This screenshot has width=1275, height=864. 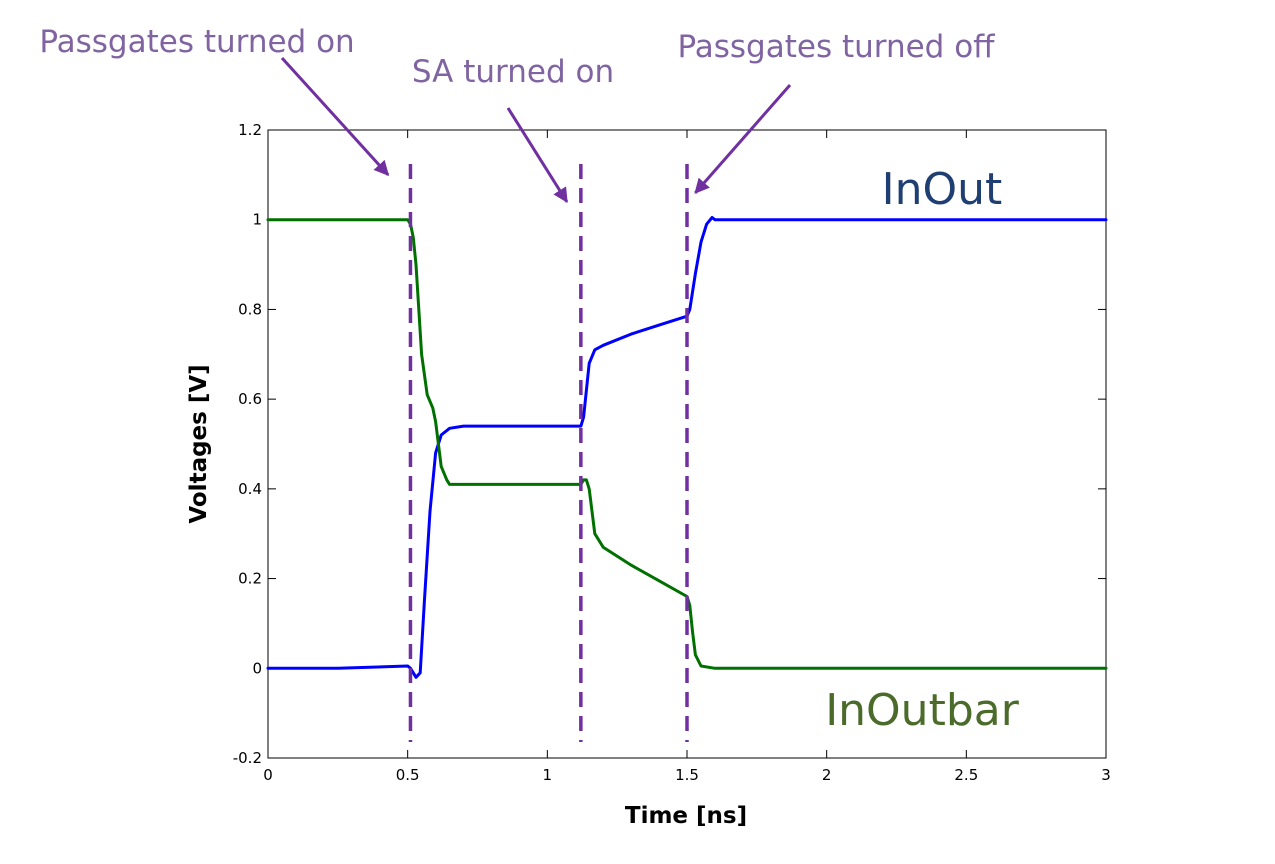 What do you see at coordinates (942, 189) in the screenshot?
I see `series-label-inout: InOut` at bounding box center [942, 189].